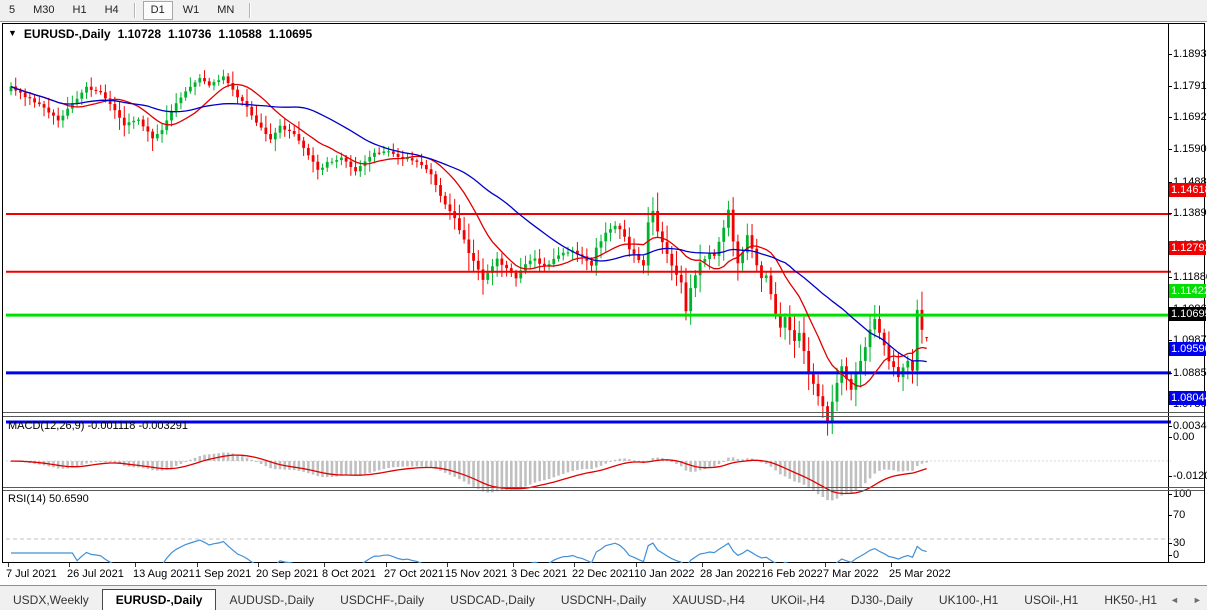  What do you see at coordinates (272, 600) in the screenshot?
I see `tab-audusd-daily: AUDUSD-,Daily` at bounding box center [272, 600].